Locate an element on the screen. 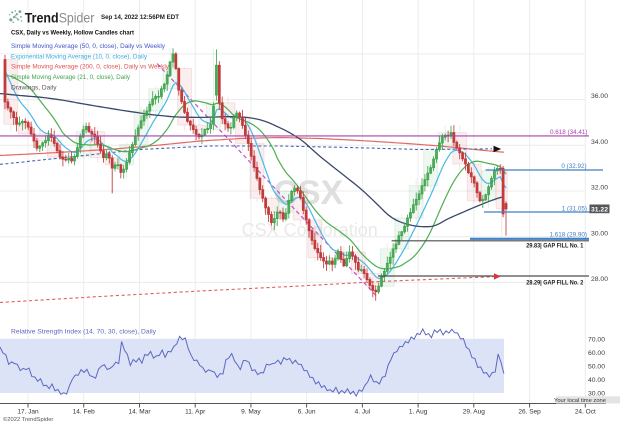  svg-text: 28.29| GAP FILL No. 2 is located at coordinates (554, 283).